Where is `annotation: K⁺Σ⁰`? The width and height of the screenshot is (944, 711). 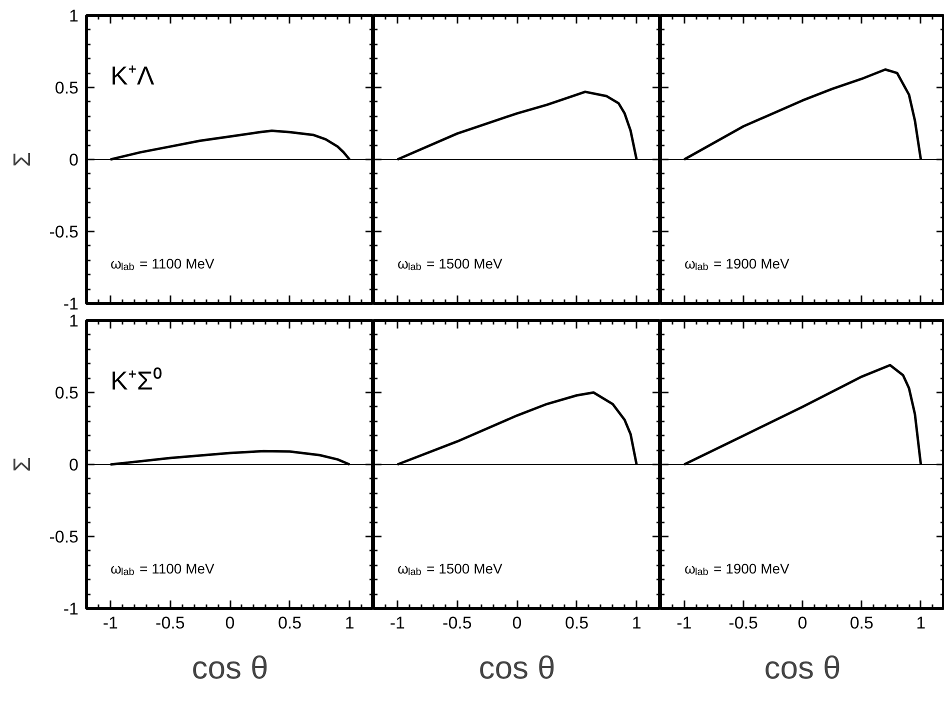 annotation: K⁺Σ⁰ is located at coordinates (136, 381).